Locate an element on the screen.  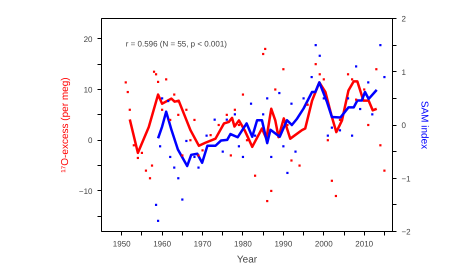
y-tick-label: 0 is located at coordinates (91, 141).